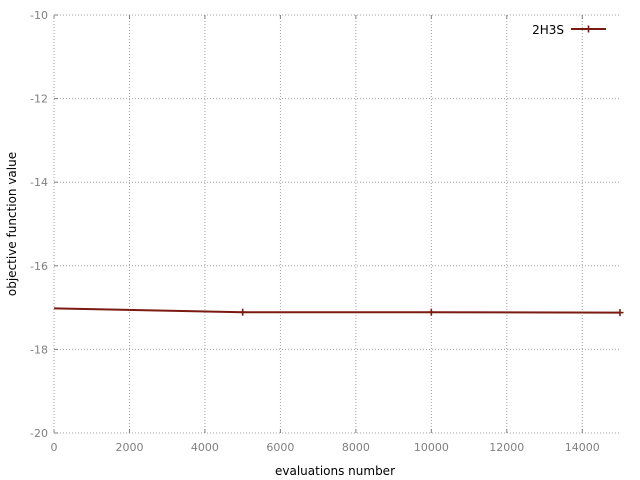 This screenshot has width=640, height=480. Describe the element at coordinates (39, 433) in the screenshot. I see `y-tick-label: -20` at that location.